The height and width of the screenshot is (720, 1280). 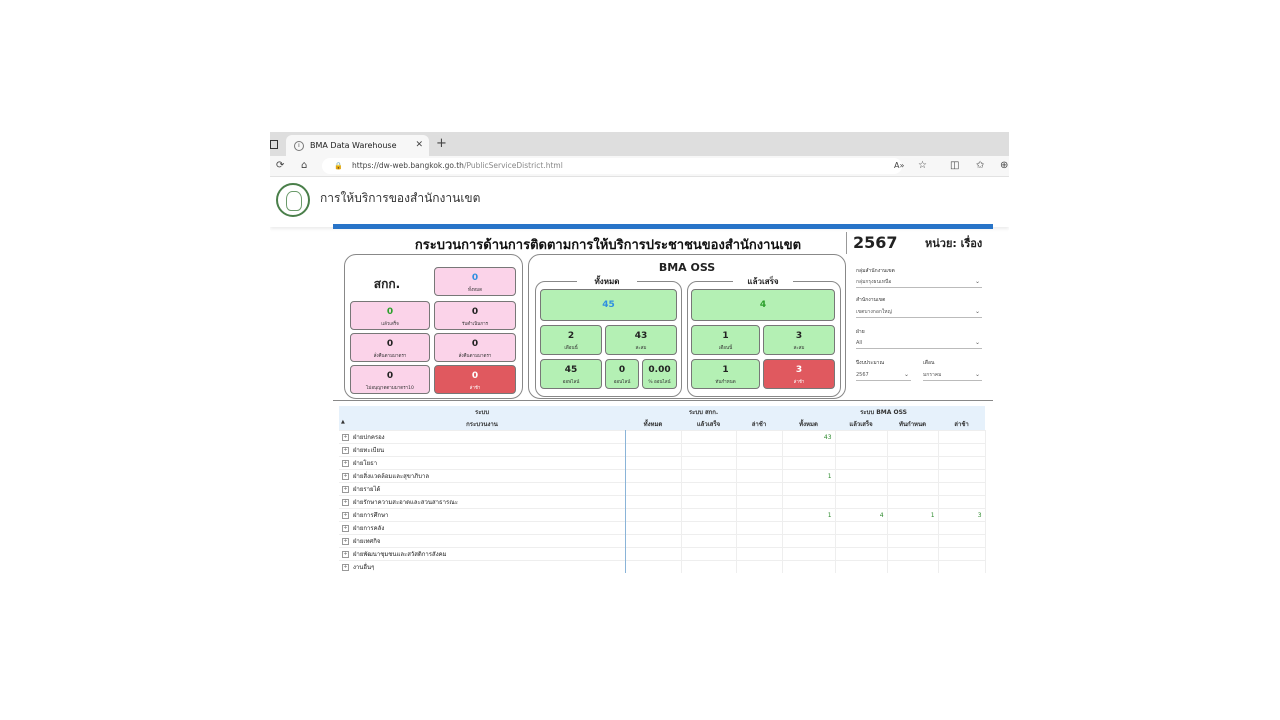 What do you see at coordinates (482, 450) in the screenshot?
I see `row-name-cell: + ฝ่ายทะเบียน` at bounding box center [482, 450].